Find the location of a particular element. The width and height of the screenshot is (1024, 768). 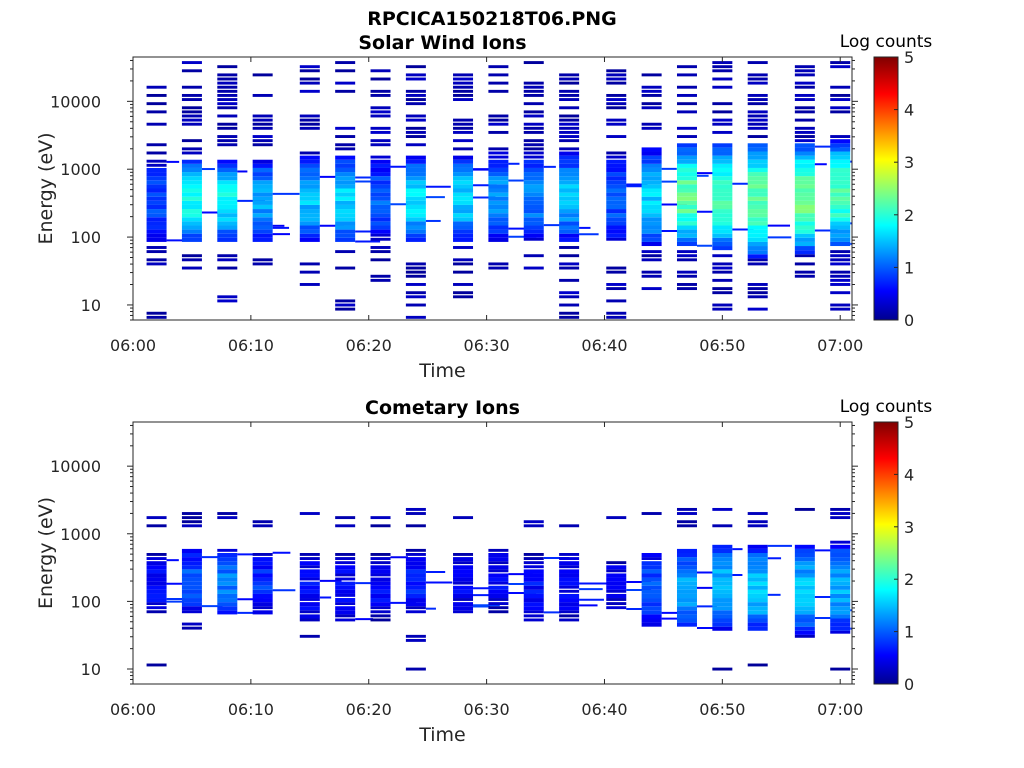

y-axis-label: Energy (eV) is located at coordinates (46, 188).